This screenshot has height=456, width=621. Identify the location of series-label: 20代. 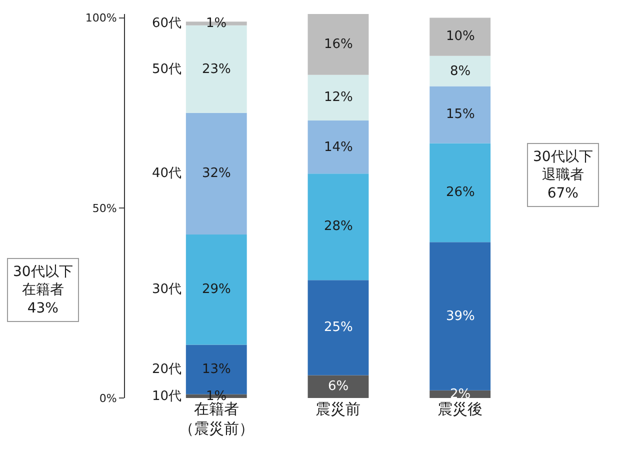
(167, 369).